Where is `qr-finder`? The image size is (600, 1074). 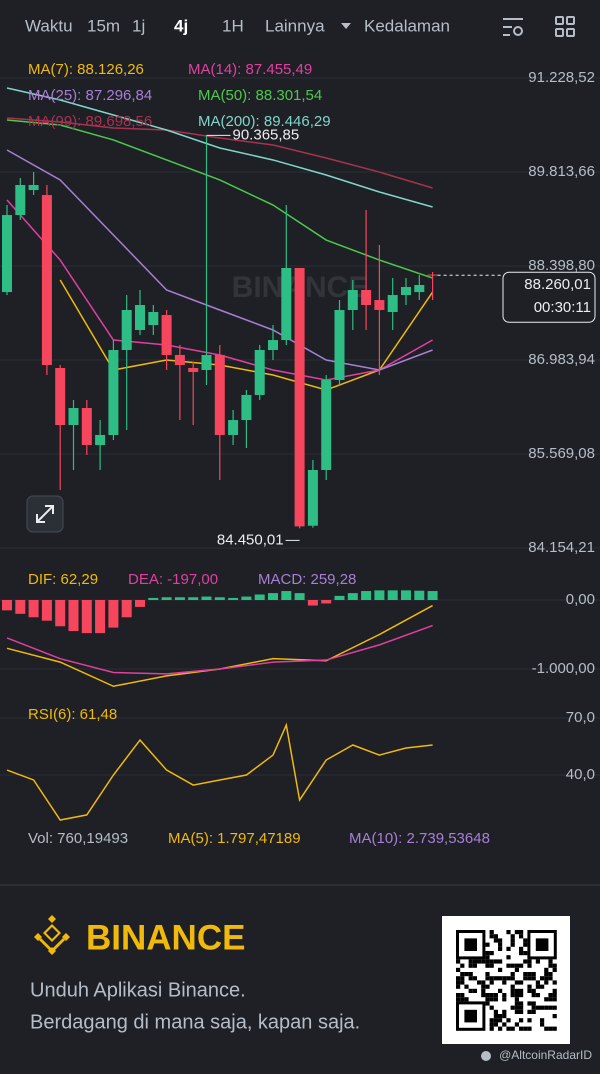
qr-finder is located at coordinates (542, 945).